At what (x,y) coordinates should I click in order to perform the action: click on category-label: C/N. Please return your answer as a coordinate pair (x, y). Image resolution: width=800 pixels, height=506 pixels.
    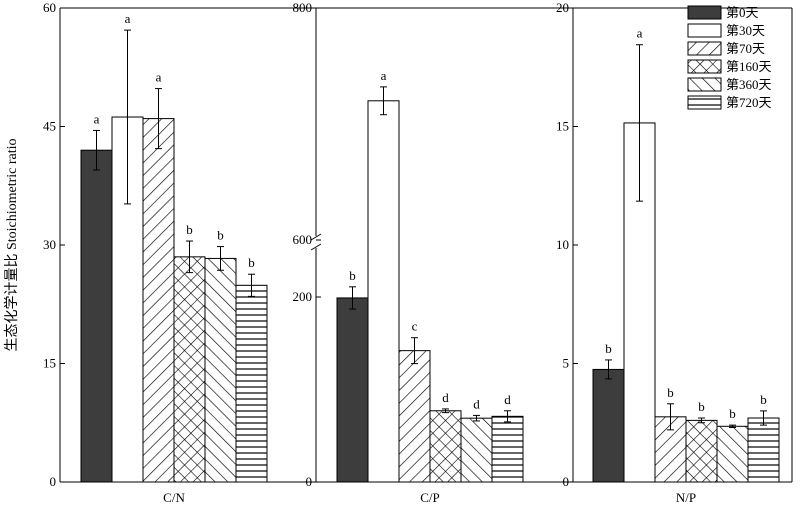
    Looking at the image, I should click on (174, 497).